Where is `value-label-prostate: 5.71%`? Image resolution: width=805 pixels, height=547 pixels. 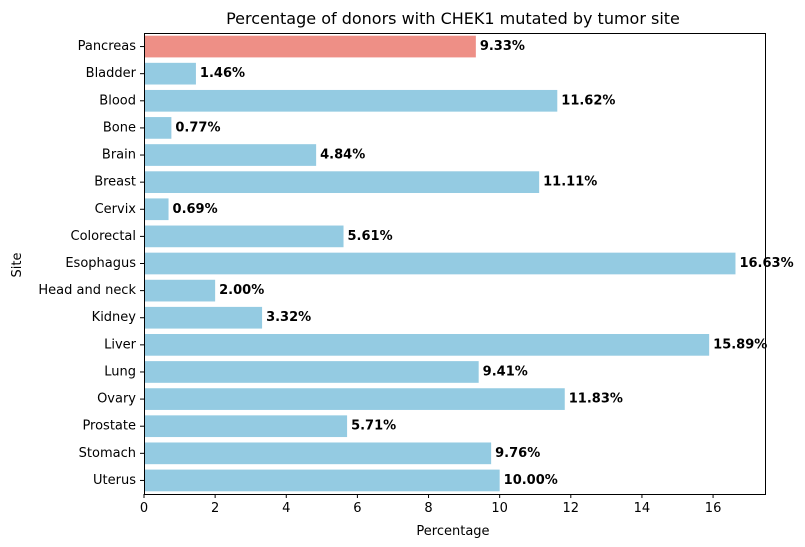
value-label-prostate: 5.71% is located at coordinates (373, 426).